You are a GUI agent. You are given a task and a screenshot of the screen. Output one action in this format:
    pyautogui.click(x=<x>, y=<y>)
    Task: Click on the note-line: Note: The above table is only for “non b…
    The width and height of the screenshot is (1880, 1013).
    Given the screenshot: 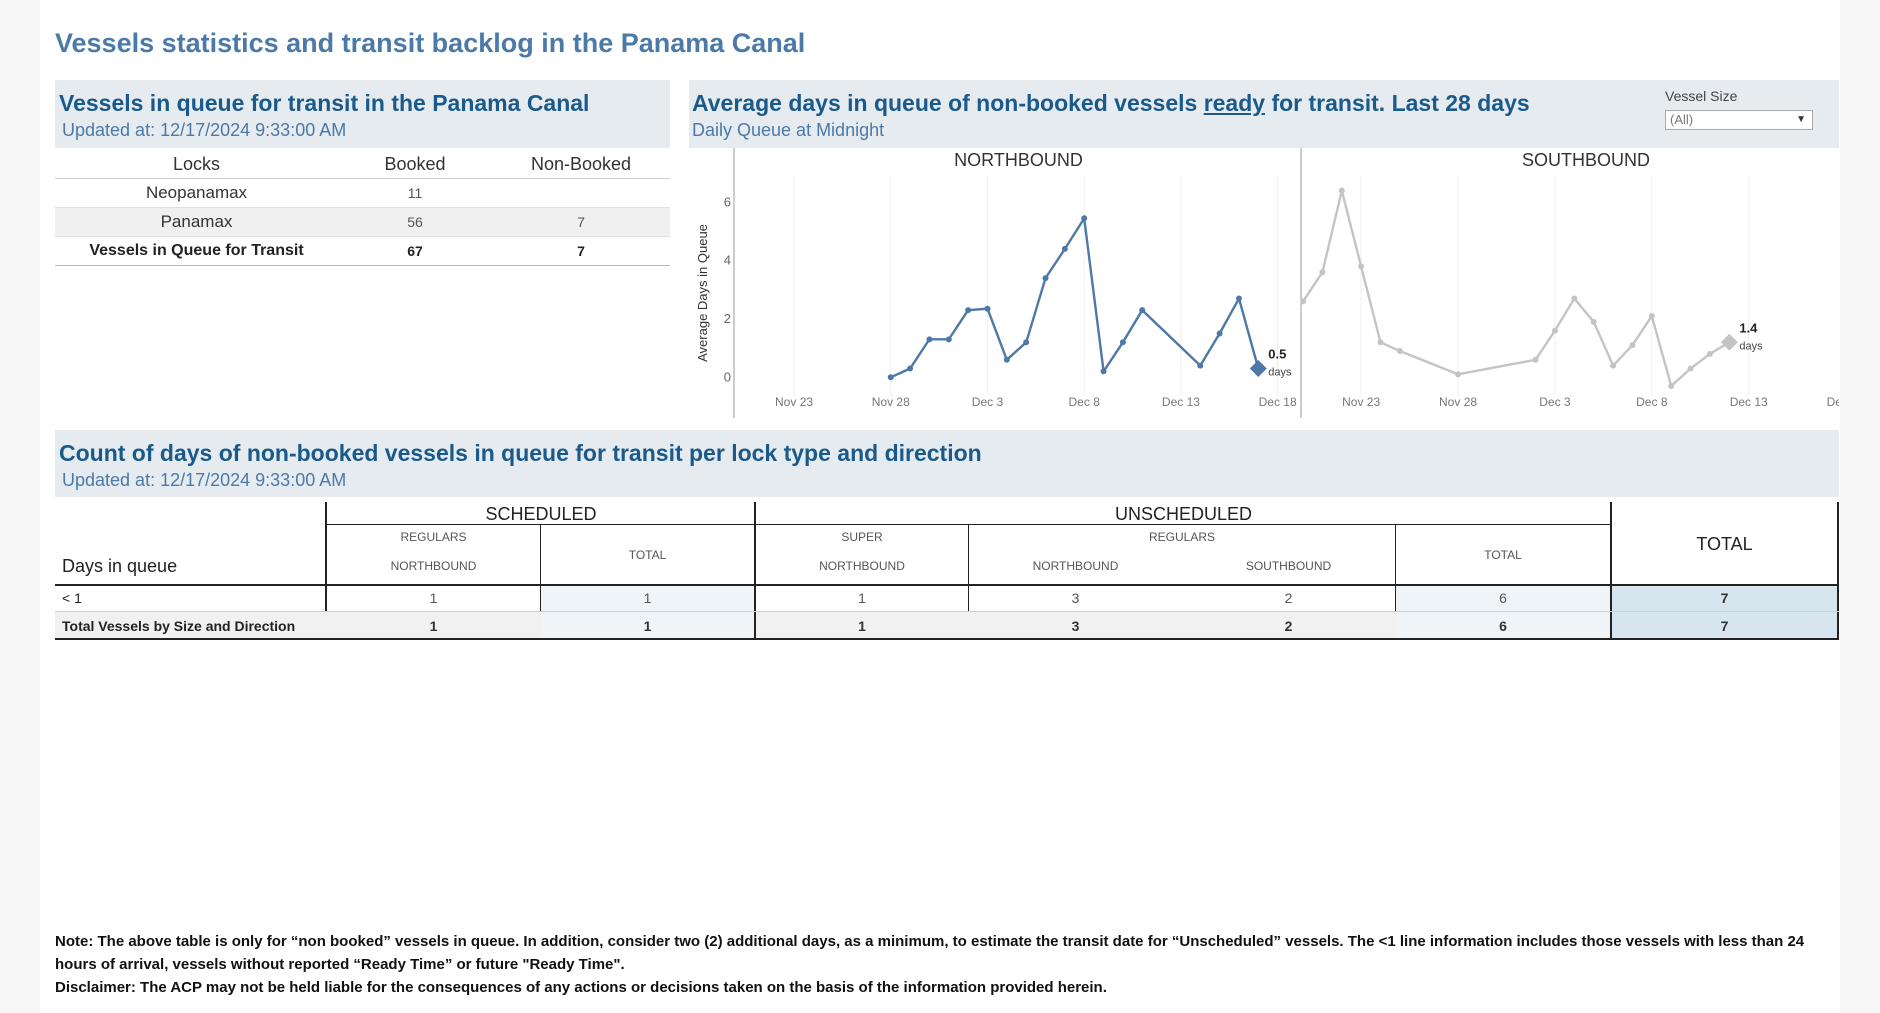 What is the action you would take?
    pyautogui.click(x=930, y=953)
    